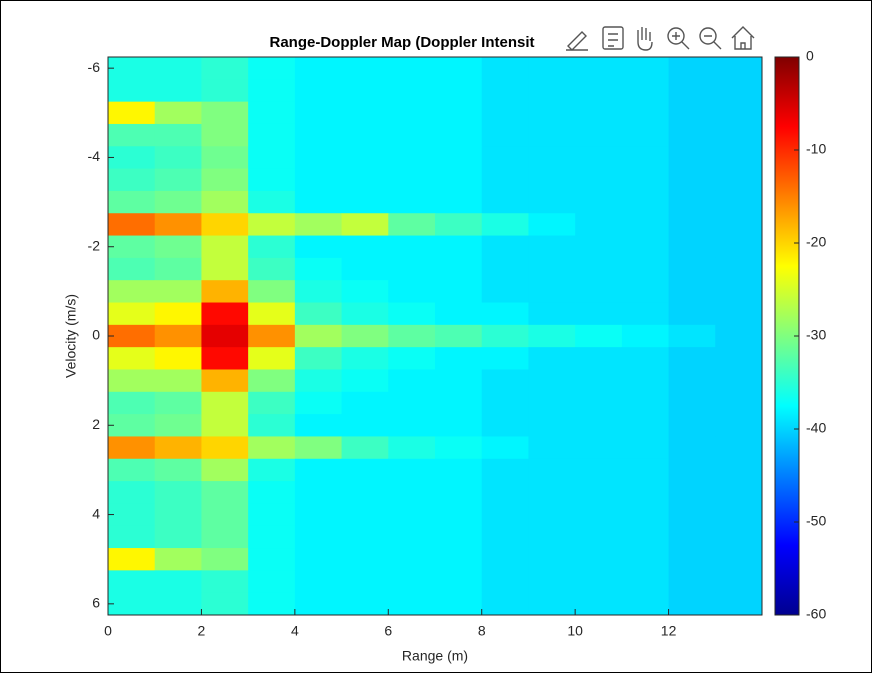 This screenshot has width=872, height=673. What do you see at coordinates (613, 38) in the screenshot?
I see `legend-icon` at bounding box center [613, 38].